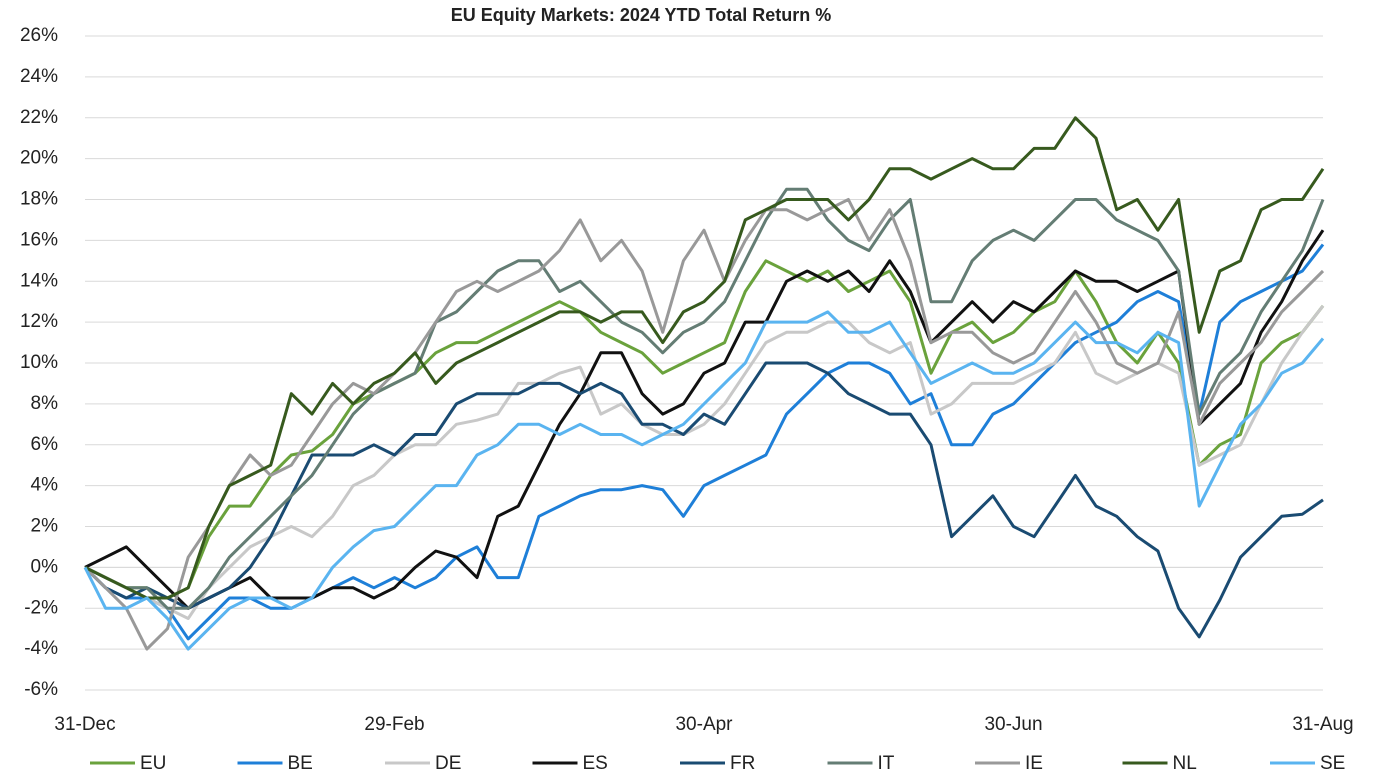 The width and height of the screenshot is (1386, 775). What do you see at coordinates (153, 763) in the screenshot?
I see `legend-label: EU` at bounding box center [153, 763].